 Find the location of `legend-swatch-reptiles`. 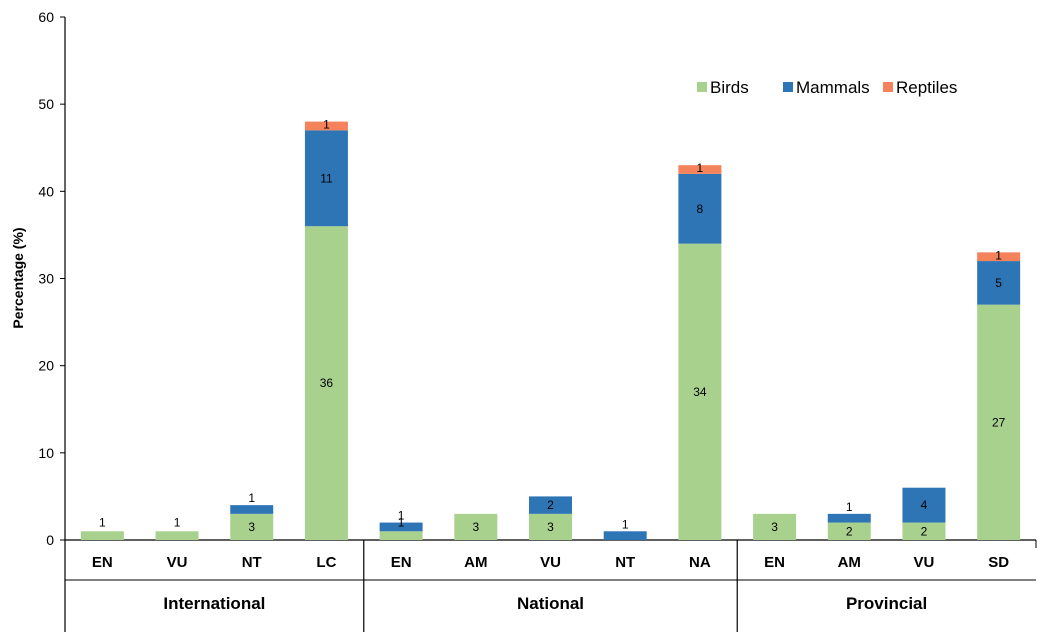

legend-swatch-reptiles is located at coordinates (888, 87).